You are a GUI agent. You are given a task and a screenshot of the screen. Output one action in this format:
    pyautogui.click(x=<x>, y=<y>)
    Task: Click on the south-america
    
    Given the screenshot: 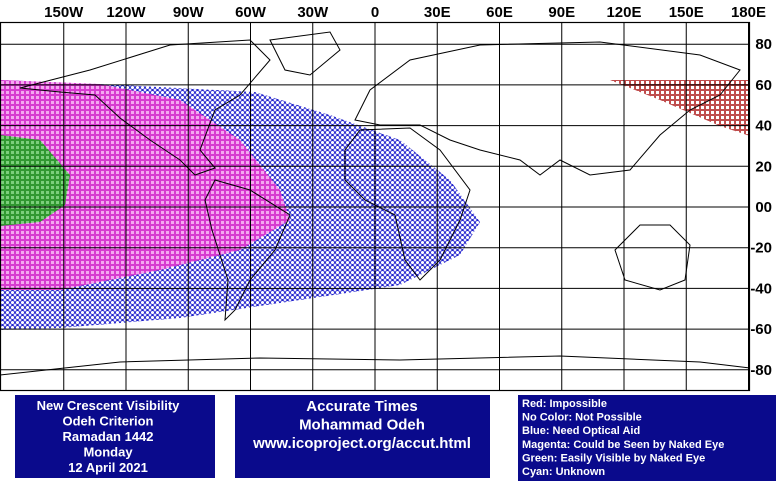 What is the action you would take?
    pyautogui.click(x=247, y=250)
    